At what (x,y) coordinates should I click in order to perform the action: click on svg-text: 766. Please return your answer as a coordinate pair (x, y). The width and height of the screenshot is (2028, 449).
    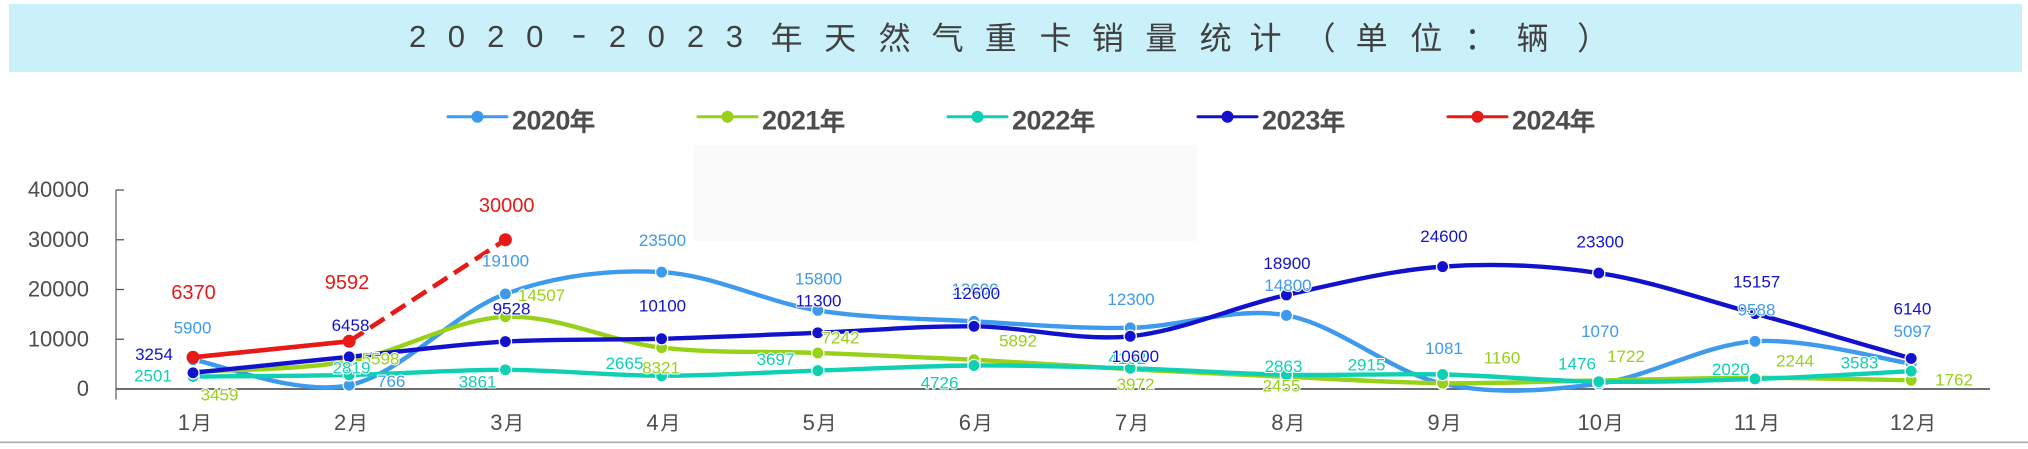
    Looking at the image, I should click on (391, 381).